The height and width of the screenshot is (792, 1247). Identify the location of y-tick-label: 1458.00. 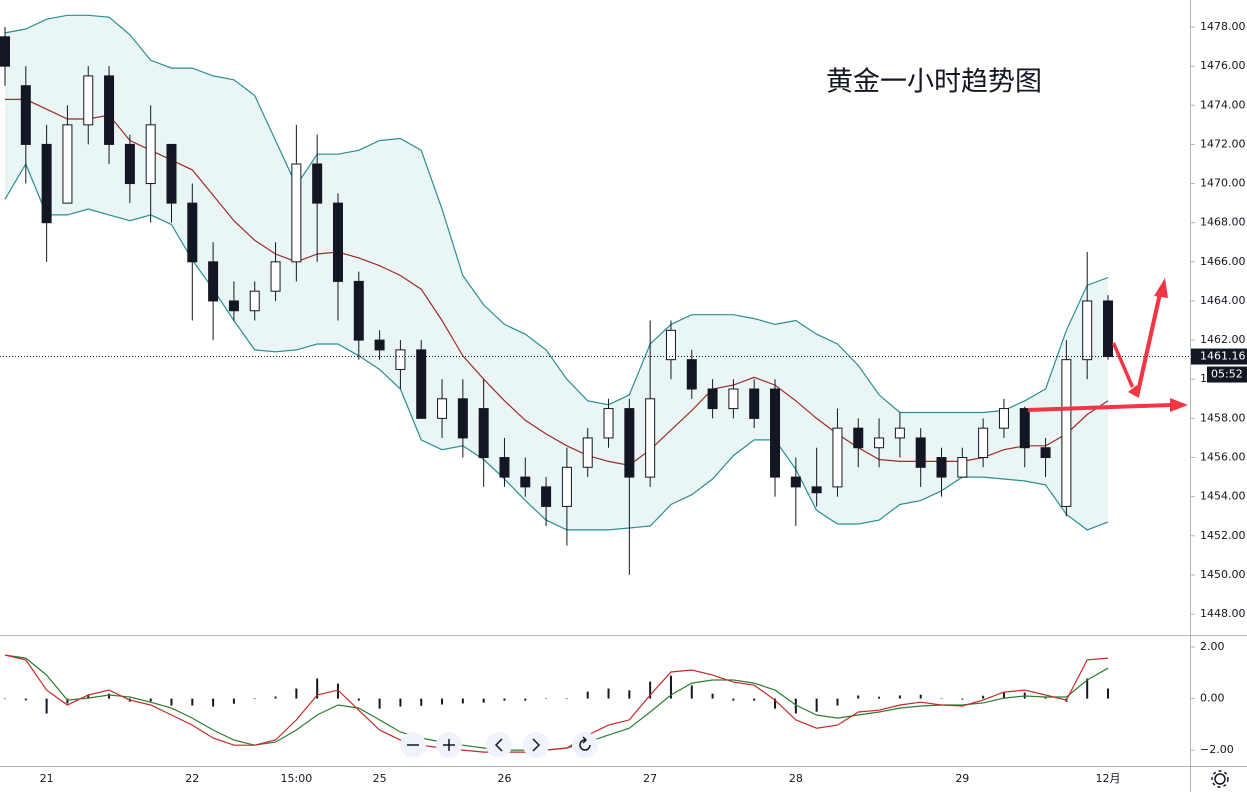
(1223, 417).